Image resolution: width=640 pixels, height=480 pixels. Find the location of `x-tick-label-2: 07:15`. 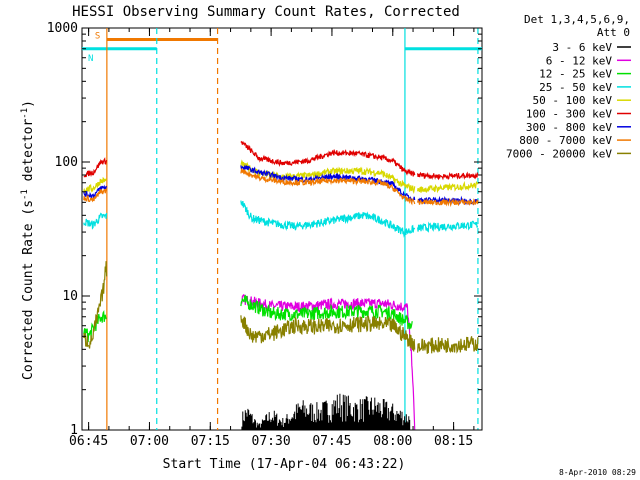

x-tick-label-2: 07:15 is located at coordinates (210, 441).